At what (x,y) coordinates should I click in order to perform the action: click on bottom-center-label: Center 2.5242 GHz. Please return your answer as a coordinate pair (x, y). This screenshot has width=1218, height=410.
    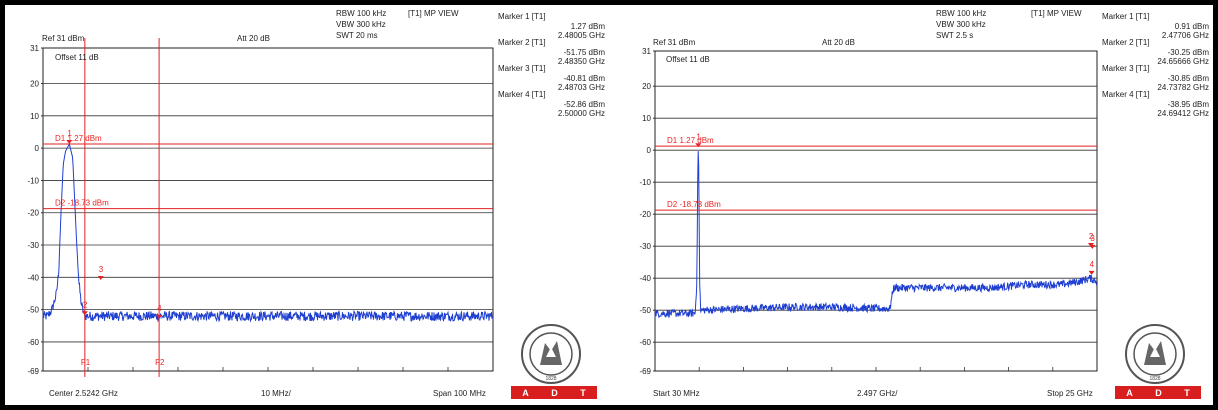
    Looking at the image, I should click on (83, 393).